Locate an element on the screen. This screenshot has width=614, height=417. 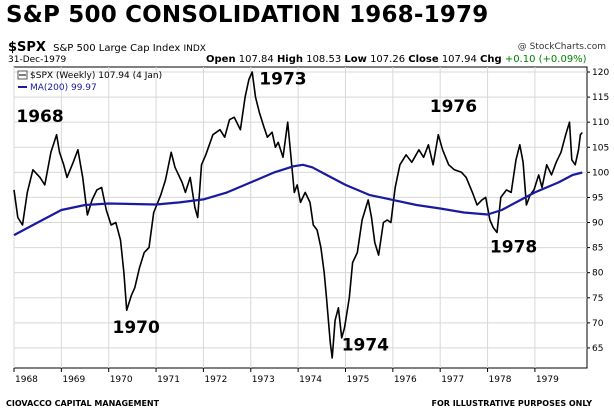
stockcharts-credit: @ StockCharts.com is located at coordinates (561, 47).